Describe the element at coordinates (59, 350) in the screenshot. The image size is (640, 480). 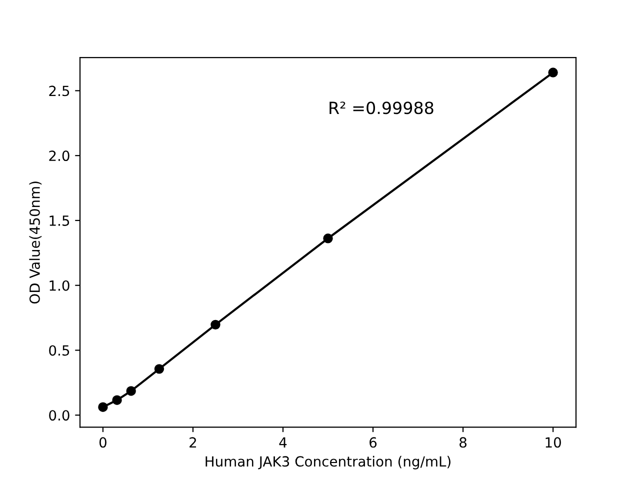
I see `y-tick-label: 0.5` at that location.